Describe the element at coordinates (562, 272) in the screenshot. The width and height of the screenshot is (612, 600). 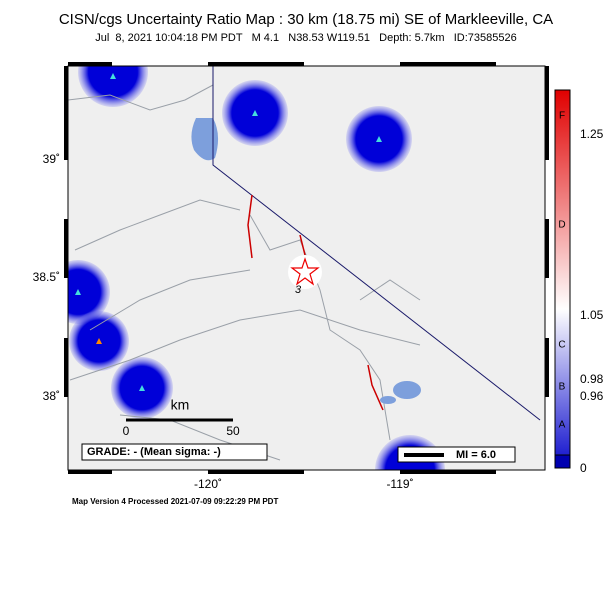
I see `colorbar` at that location.